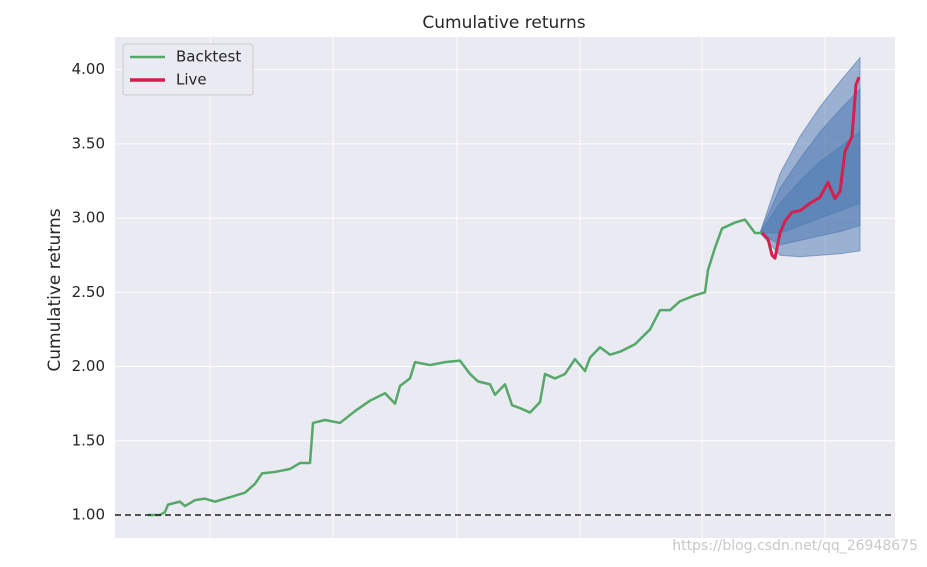 The image size is (927, 567). Describe the element at coordinates (55, 289) in the screenshot. I see `y-axis-label: Cumulative returns` at that location.